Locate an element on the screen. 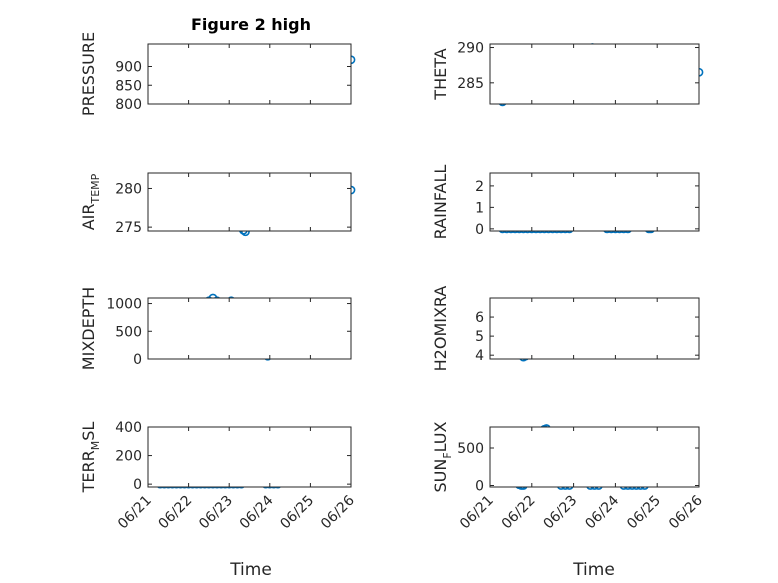 Image resolution: width=778 pixels, height=583 pixels. y-tick-label: 285 is located at coordinates (470, 84).